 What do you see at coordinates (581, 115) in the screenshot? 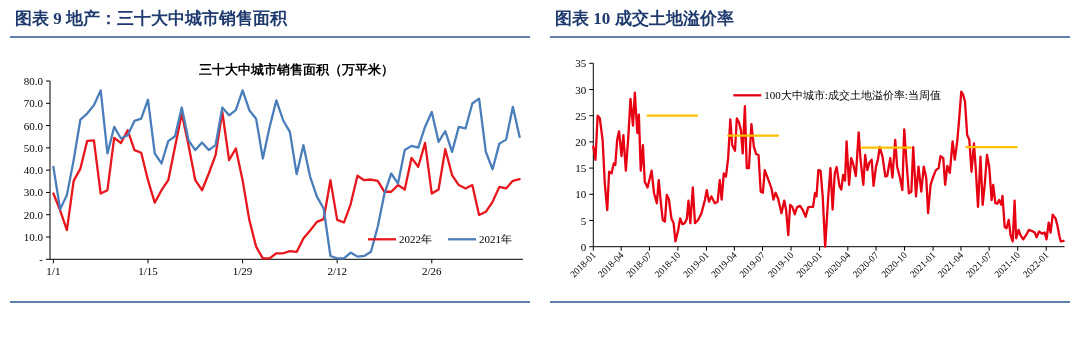
I see `y-tick-label: 25` at bounding box center [581, 115].